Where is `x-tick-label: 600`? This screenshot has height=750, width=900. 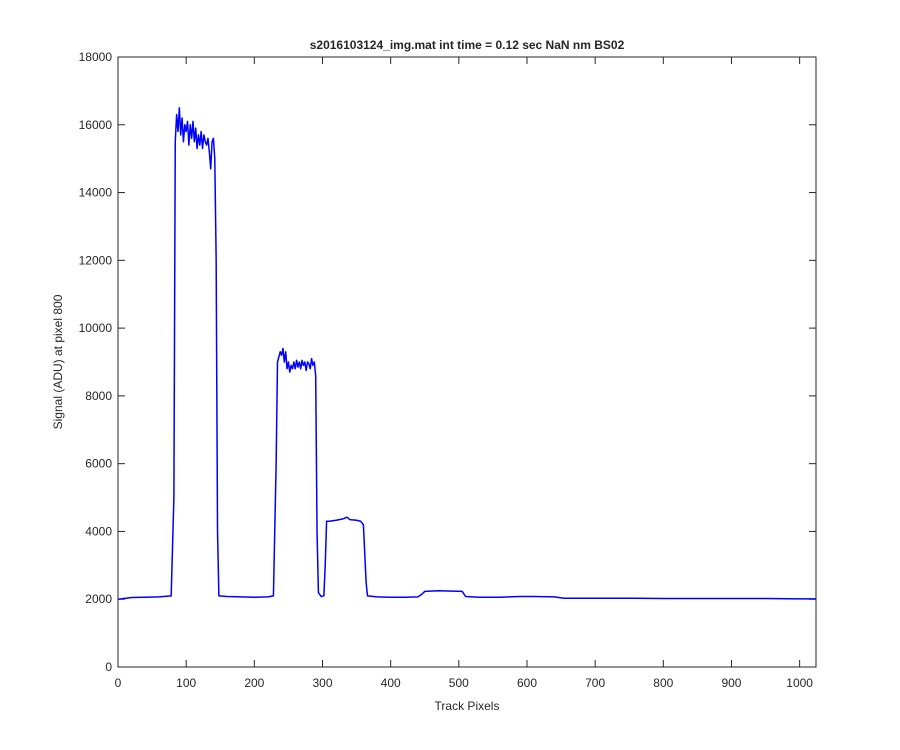 x-tick-label: 600 is located at coordinates (527, 683).